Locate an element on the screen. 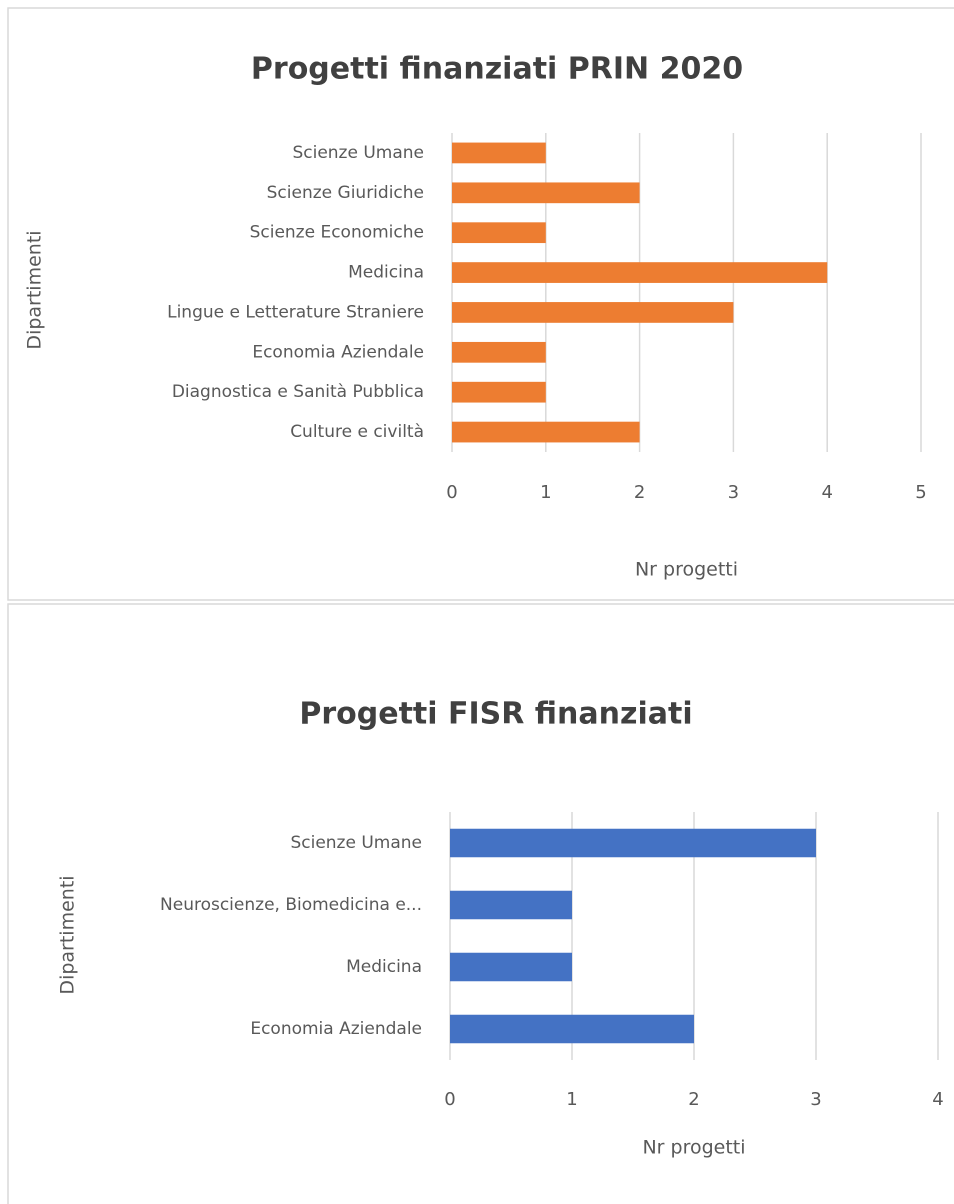 Image resolution: width=954 pixels, height=1204 pixels. chart-title: Progetti finanziati PRIN 2020 is located at coordinates (497, 69).